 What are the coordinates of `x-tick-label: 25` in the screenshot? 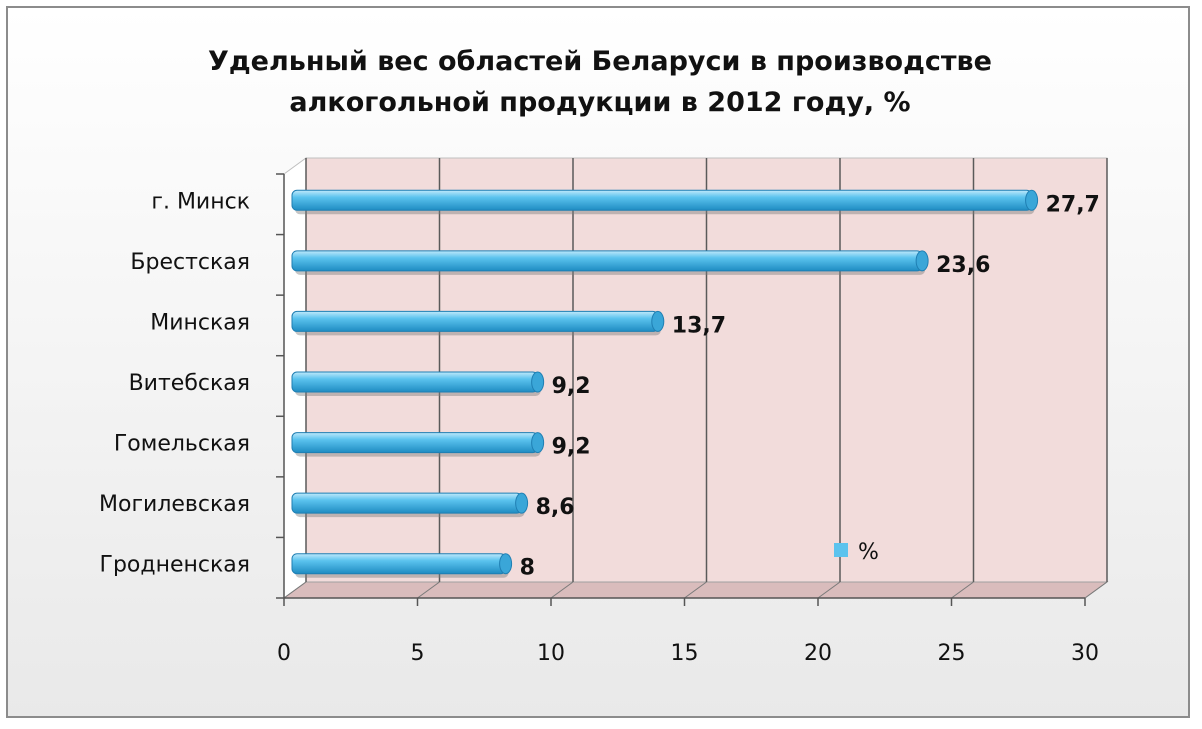 It's located at (952, 653).